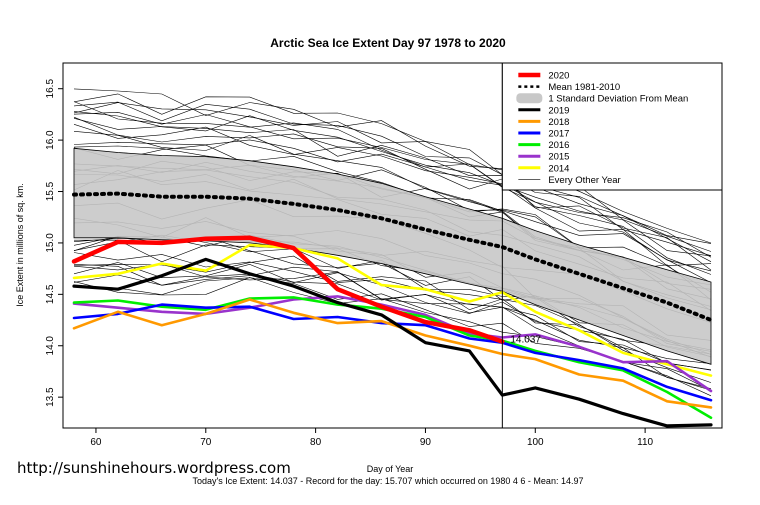  I want to click on y-tick-label: 15.0, so click(50, 243).